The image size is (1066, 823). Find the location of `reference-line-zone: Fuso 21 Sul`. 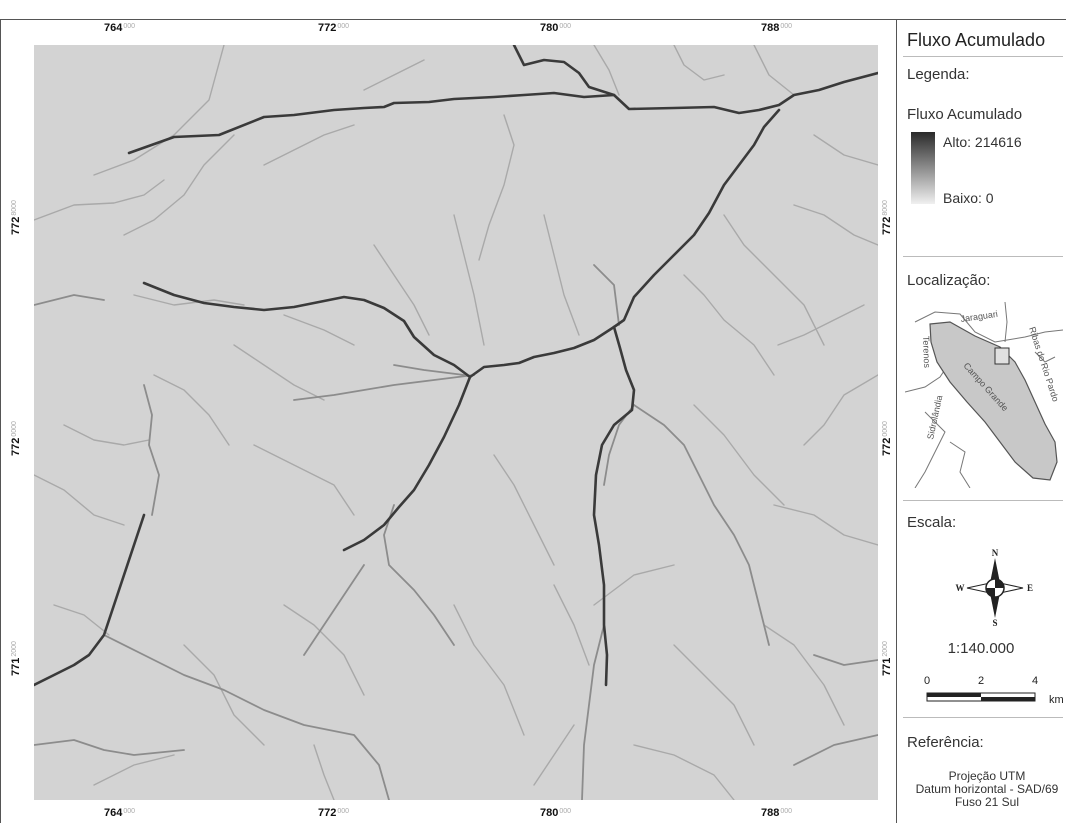

reference-line-zone: Fuso 21 Sul is located at coordinates (987, 802).